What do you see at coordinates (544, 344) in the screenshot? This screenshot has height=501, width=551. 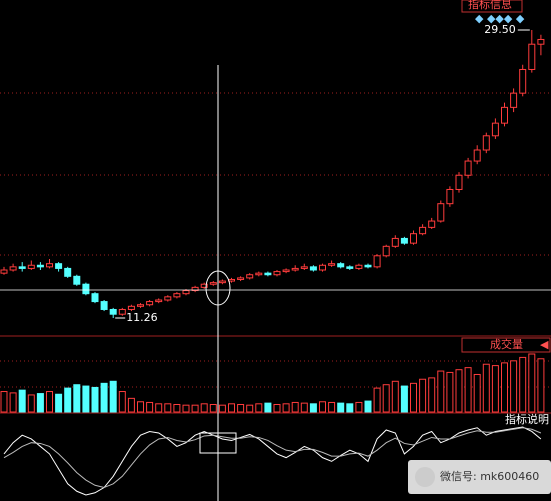 I see `dropdown-arrow: ◀` at bounding box center [544, 344].